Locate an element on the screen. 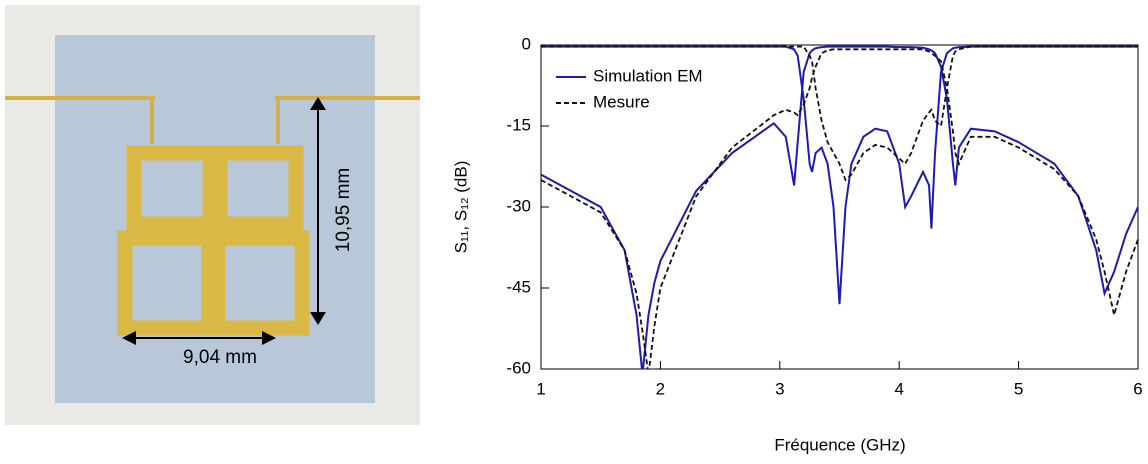 Image resolution: width=1148 pixels, height=464 pixels. y-tick-label: -15 is located at coordinates (518, 124).